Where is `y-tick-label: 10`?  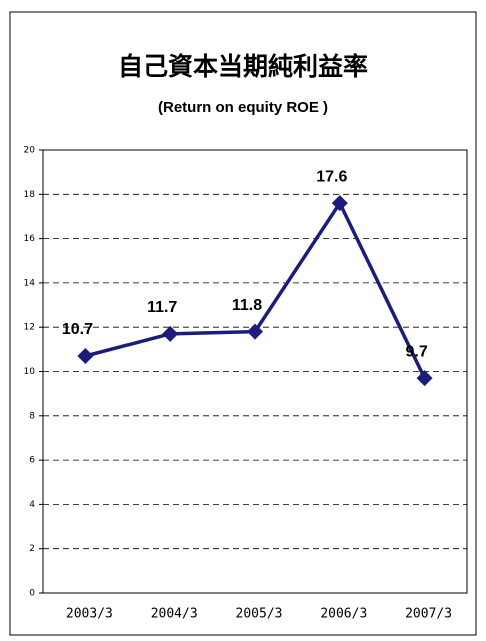
y-tick-label: 10 is located at coordinates (30, 372).